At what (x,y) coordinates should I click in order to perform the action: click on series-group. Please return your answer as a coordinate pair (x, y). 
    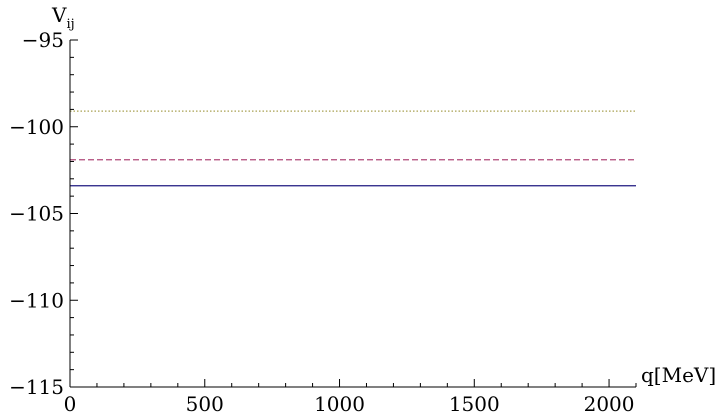
    Looking at the image, I should click on (353, 148).